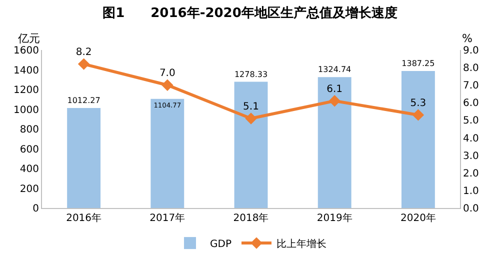 The width and height of the screenshot is (500, 270). Describe the element at coordinates (471, 51) in the screenshot. I see `y2-tick-label: 9.0` at that location.